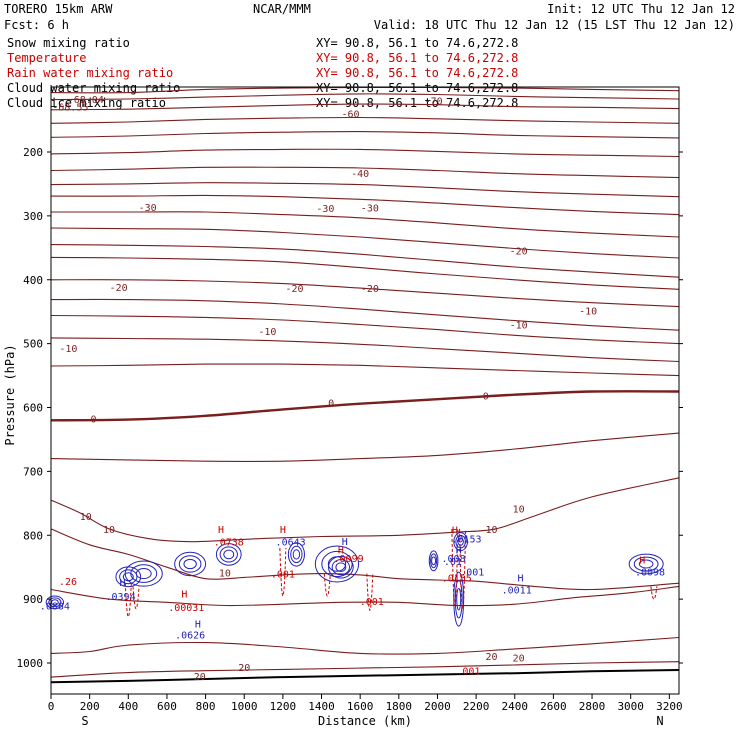 This screenshot has width=740, height=740. What do you see at coordinates (517, 591) in the screenshot?
I see `cloud-label: .0011` at bounding box center [517, 591].